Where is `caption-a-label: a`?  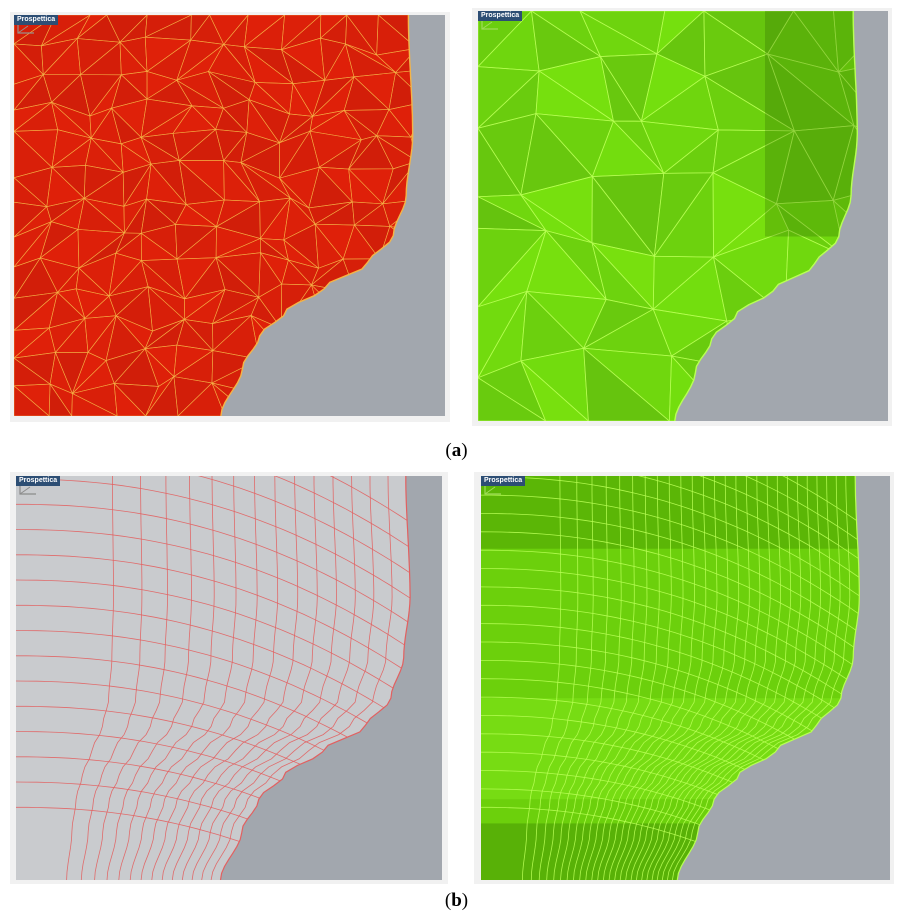
caption-a-label: a is located at coordinates (456, 450).